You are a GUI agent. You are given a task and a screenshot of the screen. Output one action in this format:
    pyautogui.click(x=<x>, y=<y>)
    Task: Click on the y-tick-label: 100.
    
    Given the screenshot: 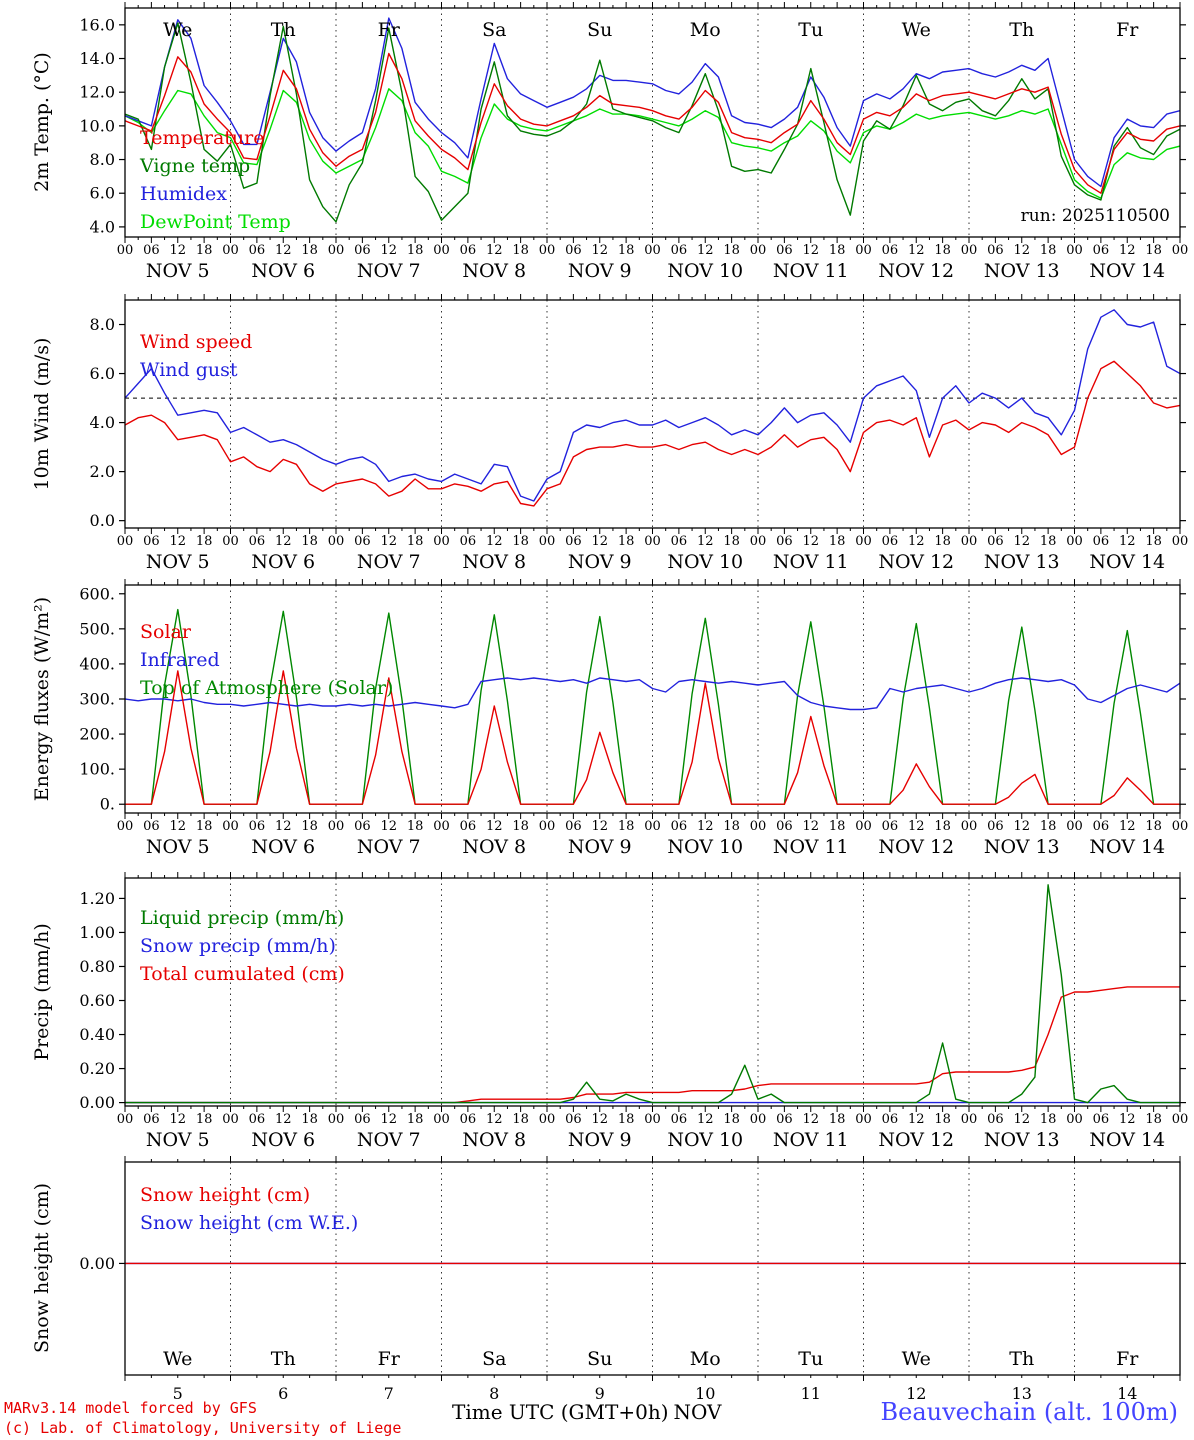 What is the action you would take?
    pyautogui.click(x=97, y=769)
    